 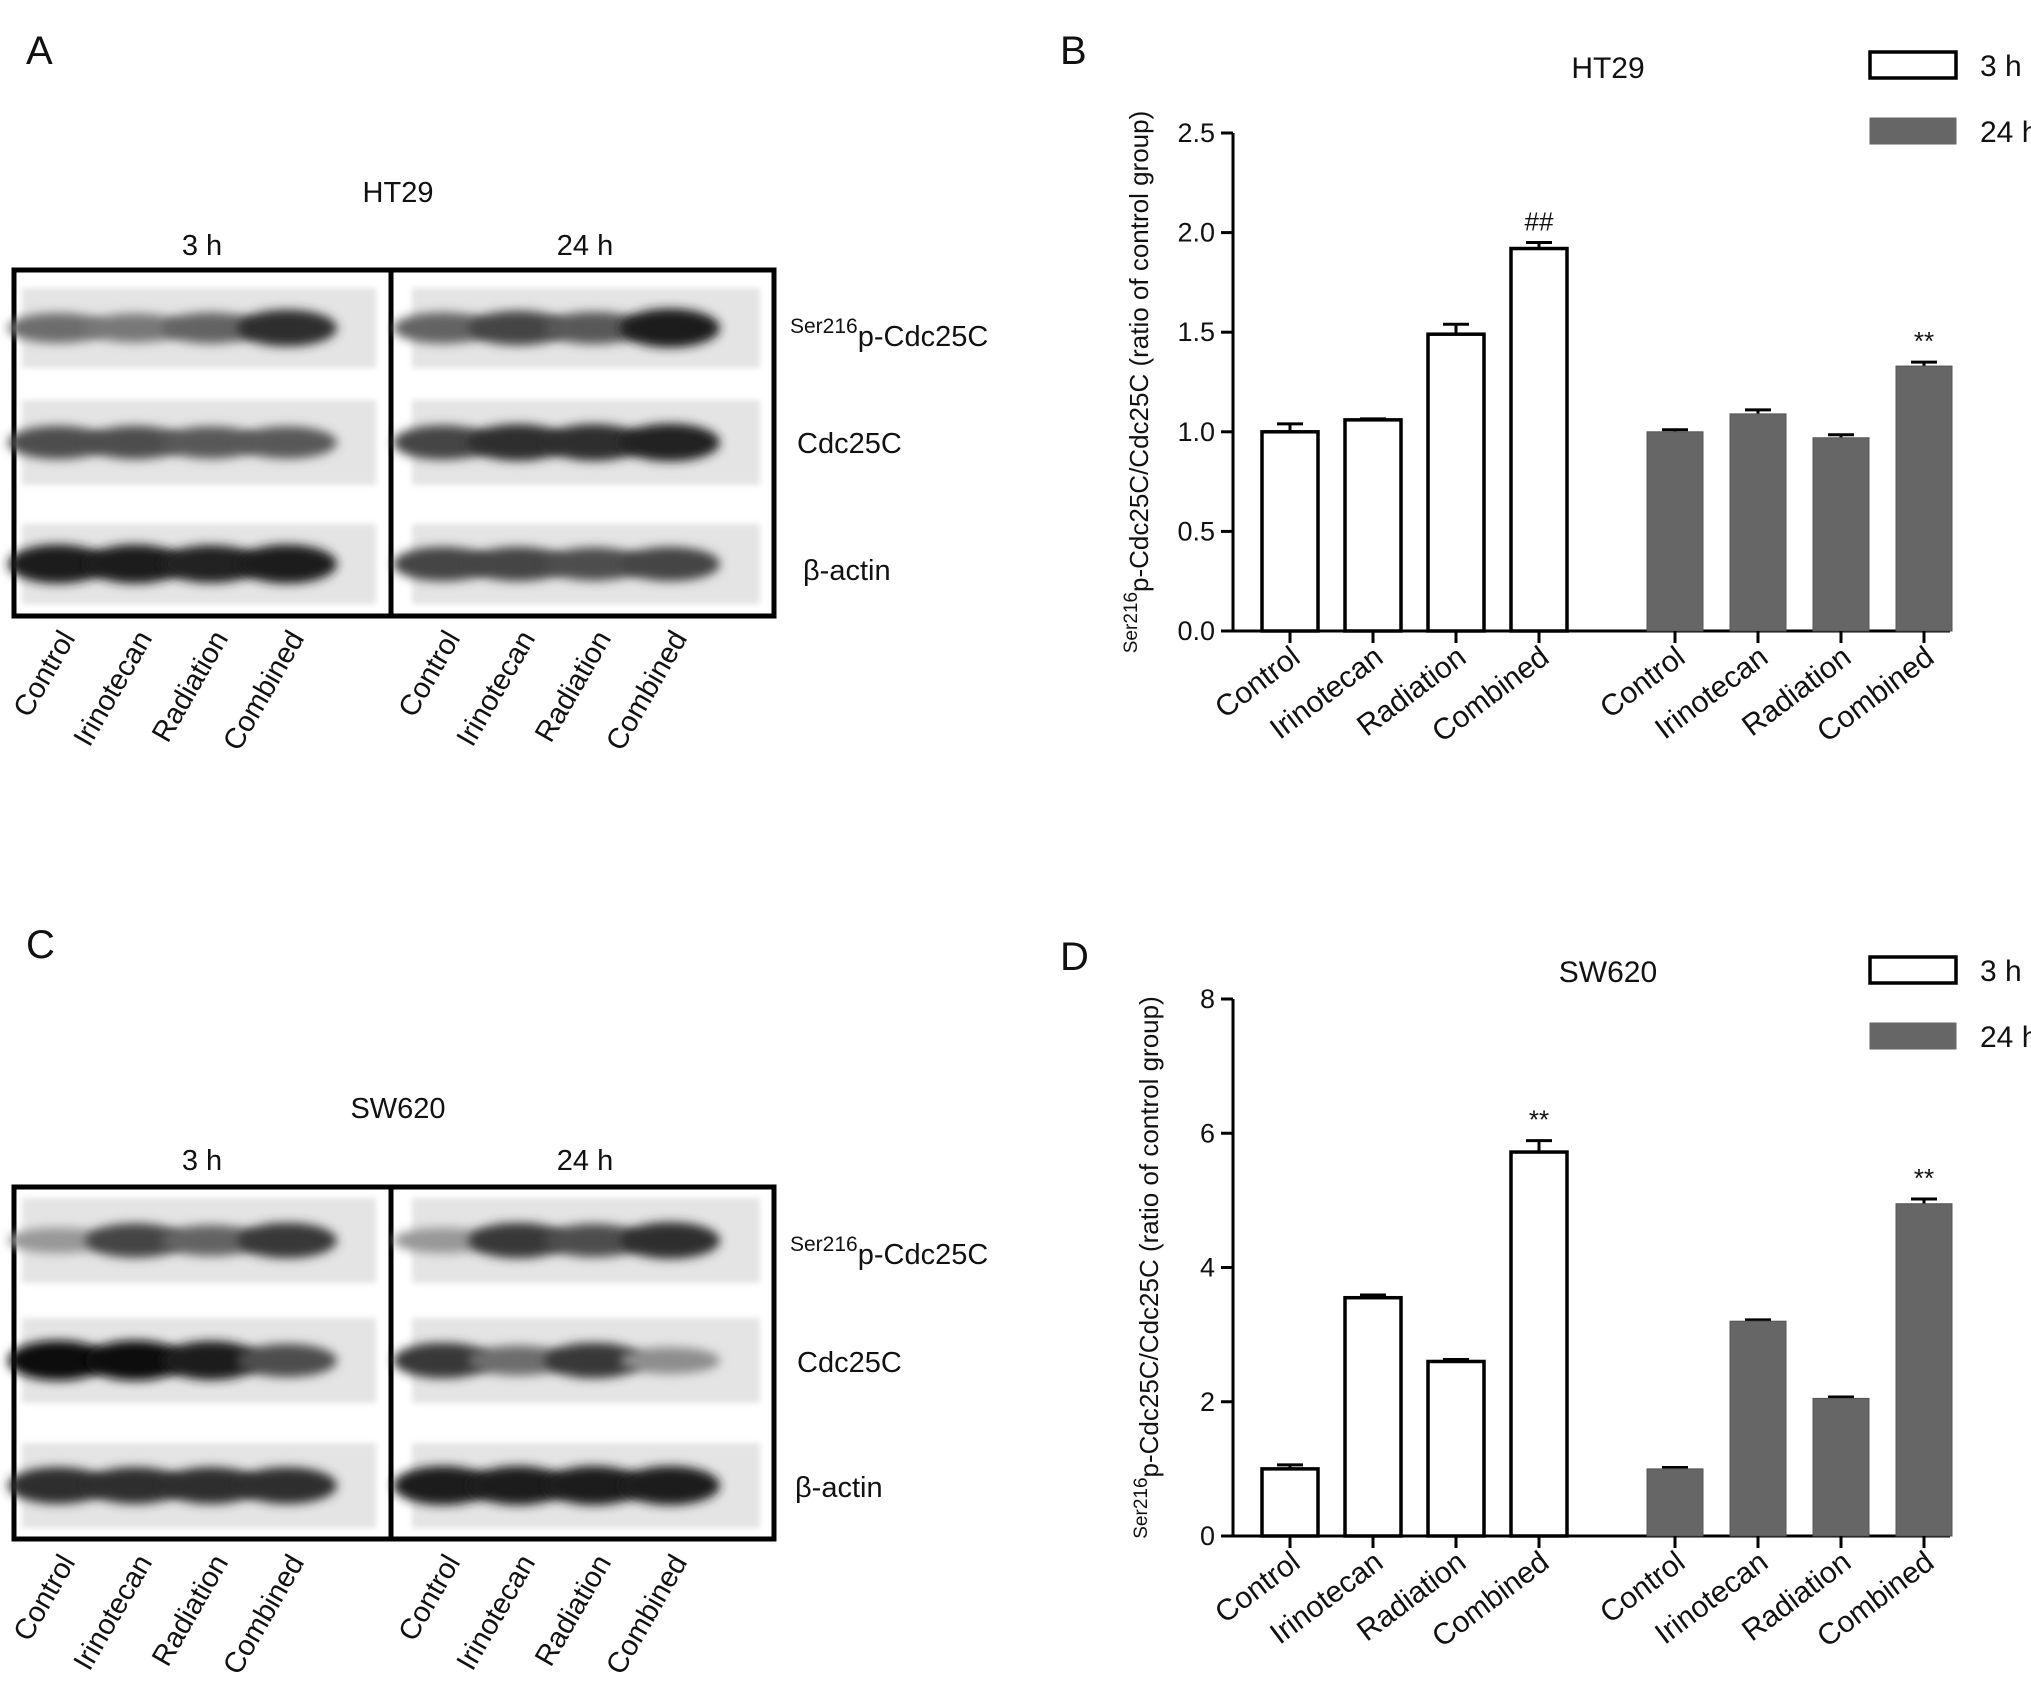 What do you see at coordinates (1608, 972) in the screenshot?
I see `chart-title: SW620` at bounding box center [1608, 972].